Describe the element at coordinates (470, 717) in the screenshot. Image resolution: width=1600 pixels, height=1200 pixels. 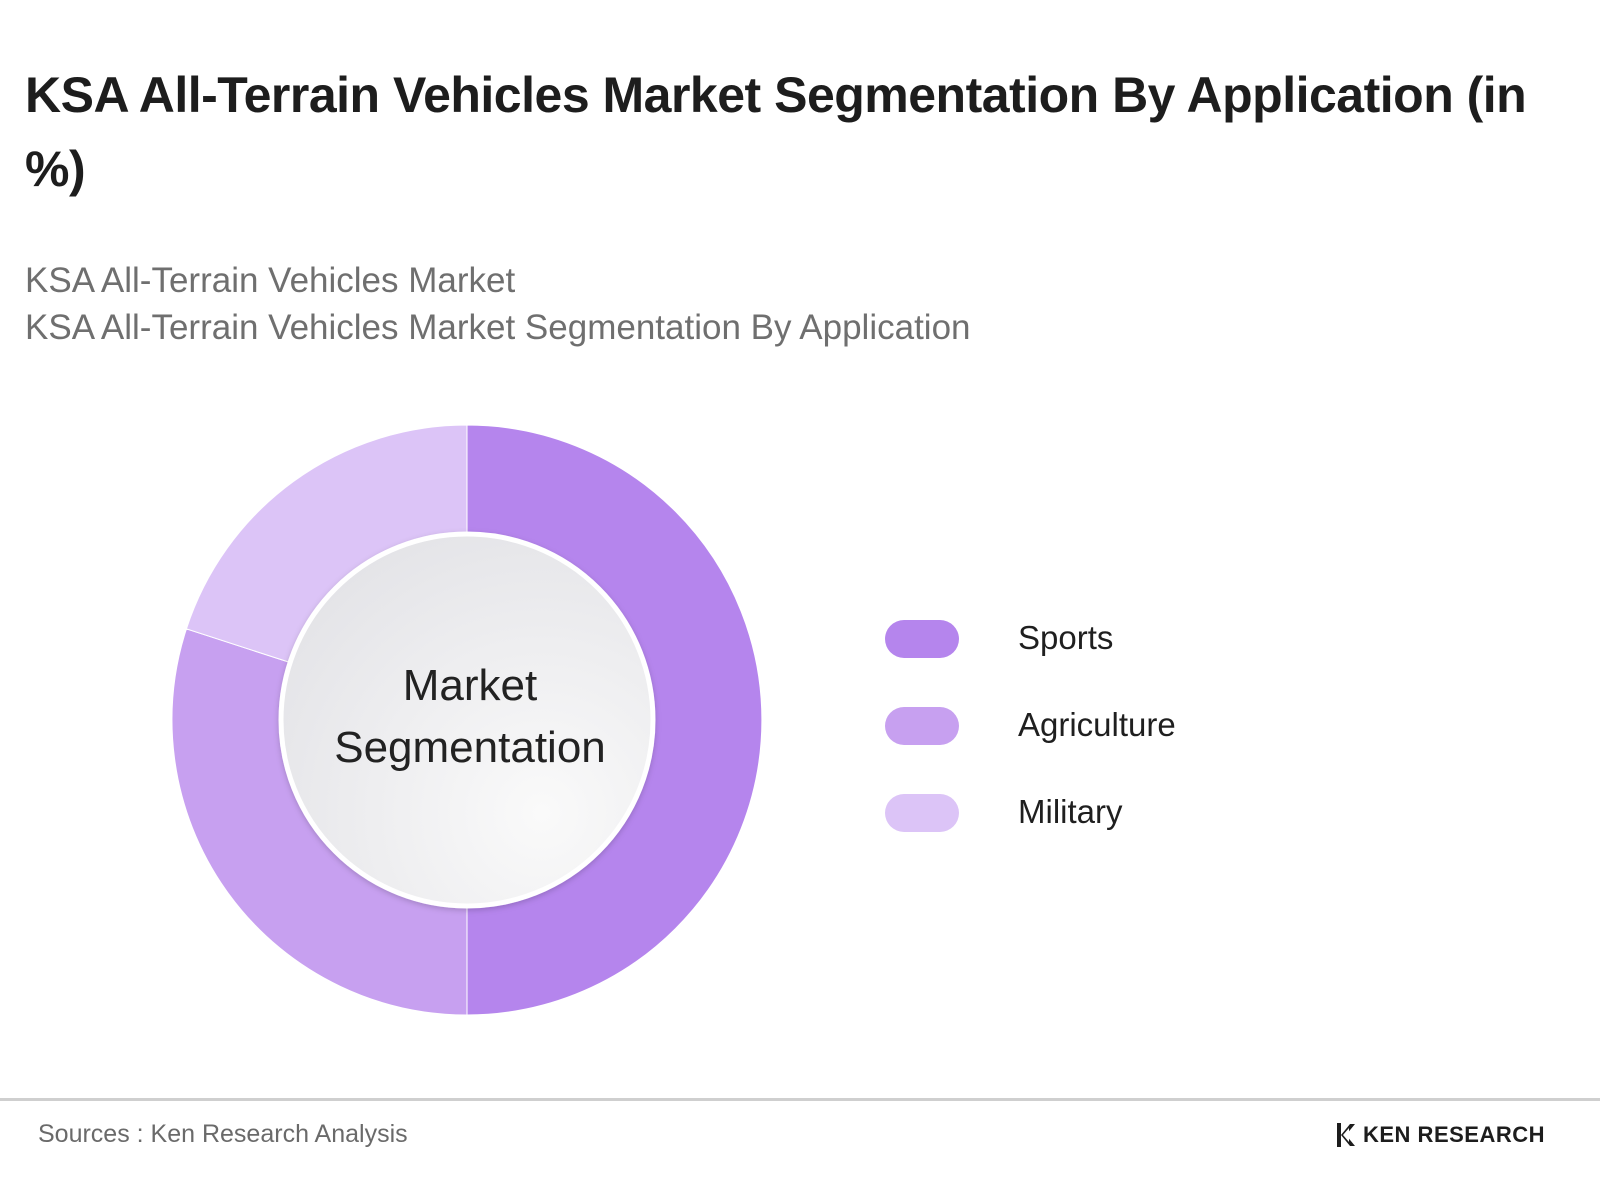
I see `donut-center-label: Market Segmentation` at that location.